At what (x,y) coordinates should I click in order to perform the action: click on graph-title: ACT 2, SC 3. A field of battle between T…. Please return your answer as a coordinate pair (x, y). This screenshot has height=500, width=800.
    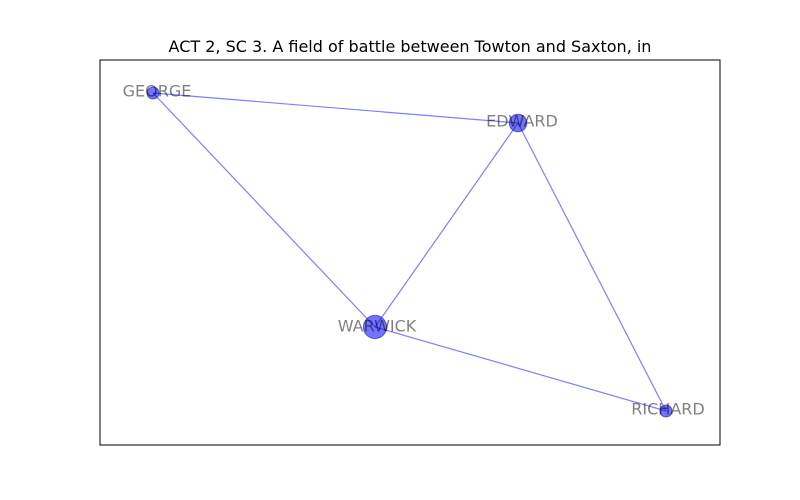
    Looking at the image, I should click on (410, 46).